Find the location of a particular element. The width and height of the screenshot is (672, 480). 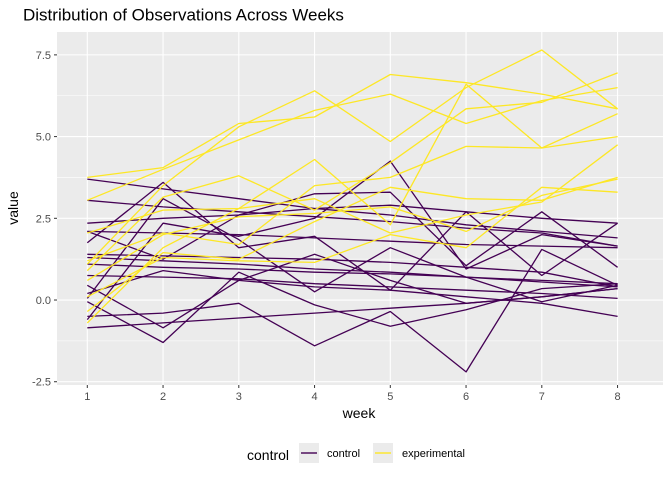

y-tick-label: 5.0 is located at coordinates (43, 138).